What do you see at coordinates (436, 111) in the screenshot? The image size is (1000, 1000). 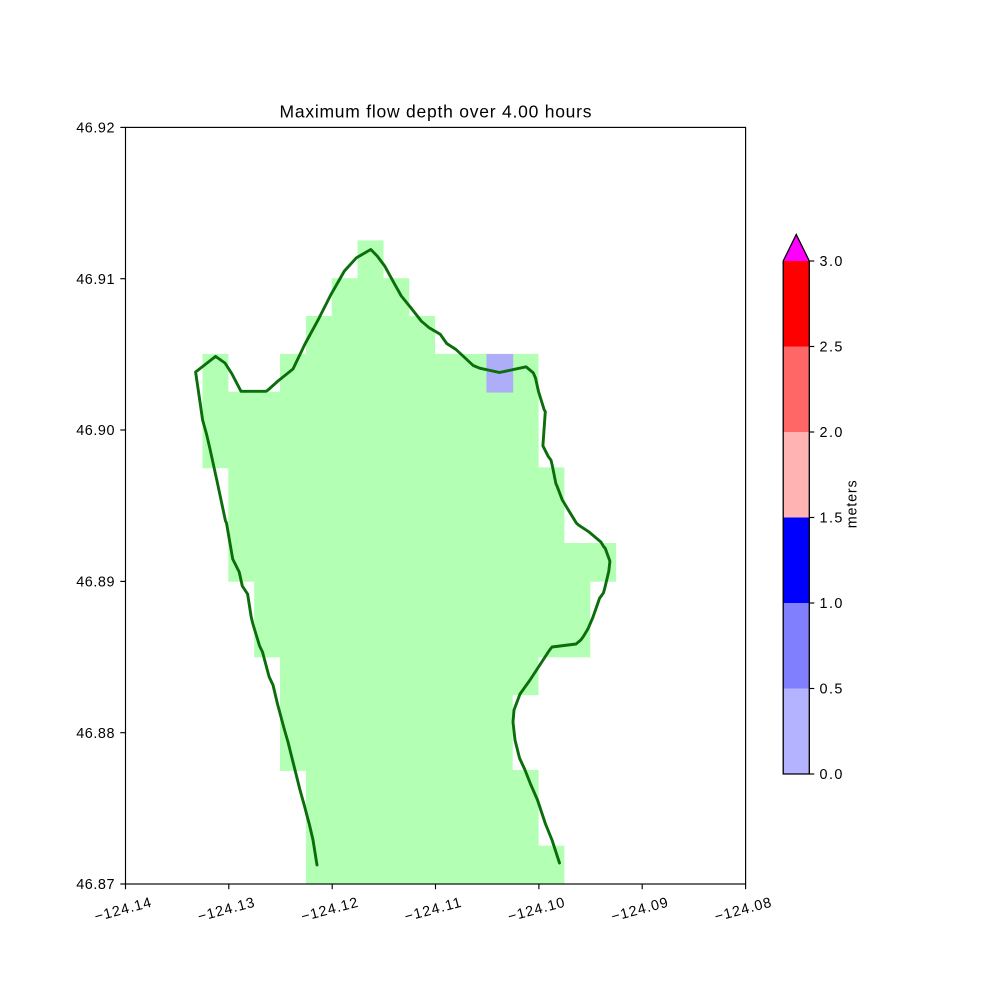 I see `svg-text:Maximum flow depth over 4.00 h: Maximum flow depth over 4.00 hours` at bounding box center [436, 111].